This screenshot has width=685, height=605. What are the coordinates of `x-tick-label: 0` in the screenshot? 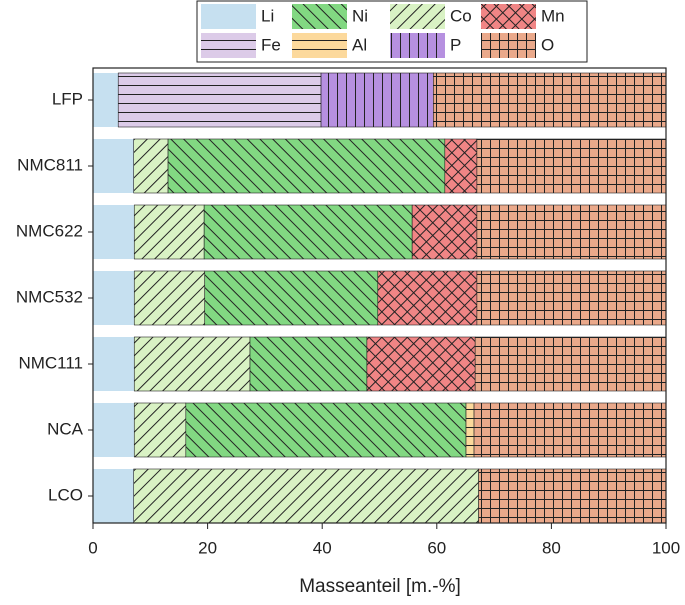 It's located at (92, 547).